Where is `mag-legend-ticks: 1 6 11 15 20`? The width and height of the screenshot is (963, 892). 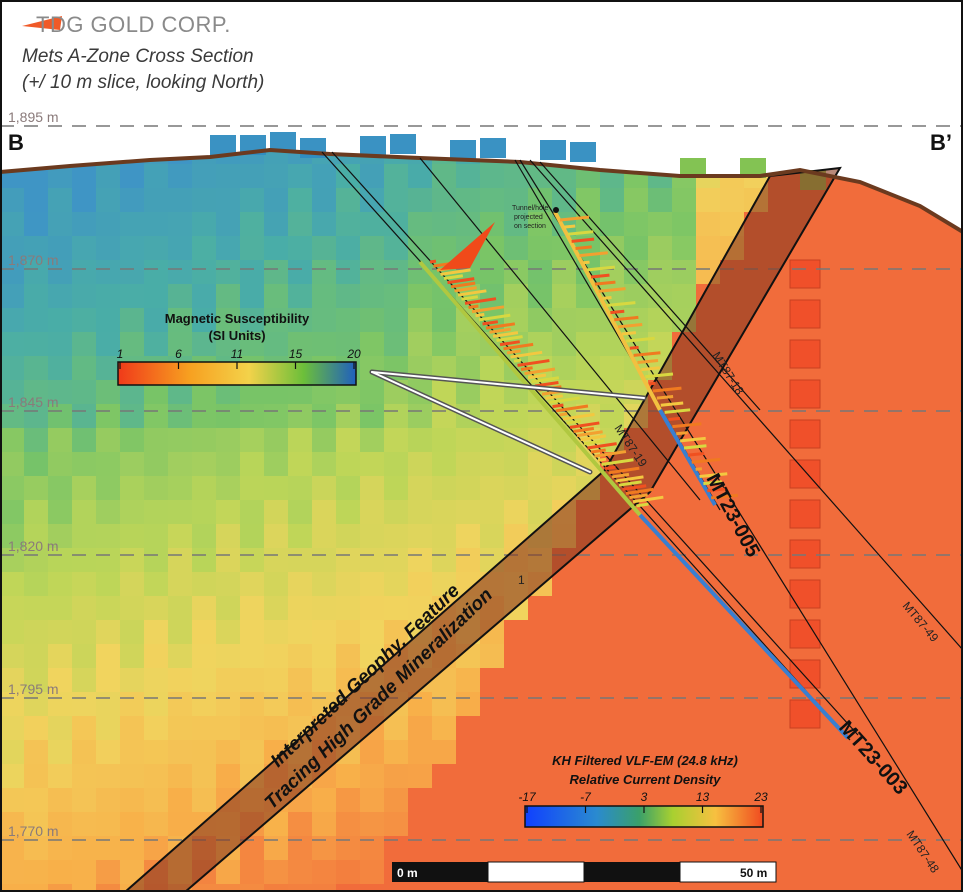
mag-legend-ticks: 1 6 11 15 20 is located at coordinates (239, 358).